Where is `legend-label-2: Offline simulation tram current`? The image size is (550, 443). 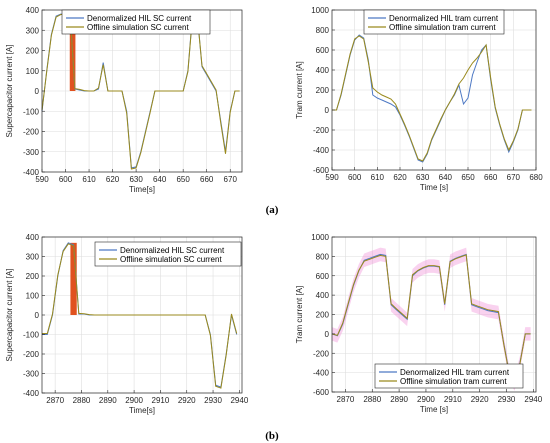 legend-label-2: Offline simulation tram current is located at coordinates (453, 381).